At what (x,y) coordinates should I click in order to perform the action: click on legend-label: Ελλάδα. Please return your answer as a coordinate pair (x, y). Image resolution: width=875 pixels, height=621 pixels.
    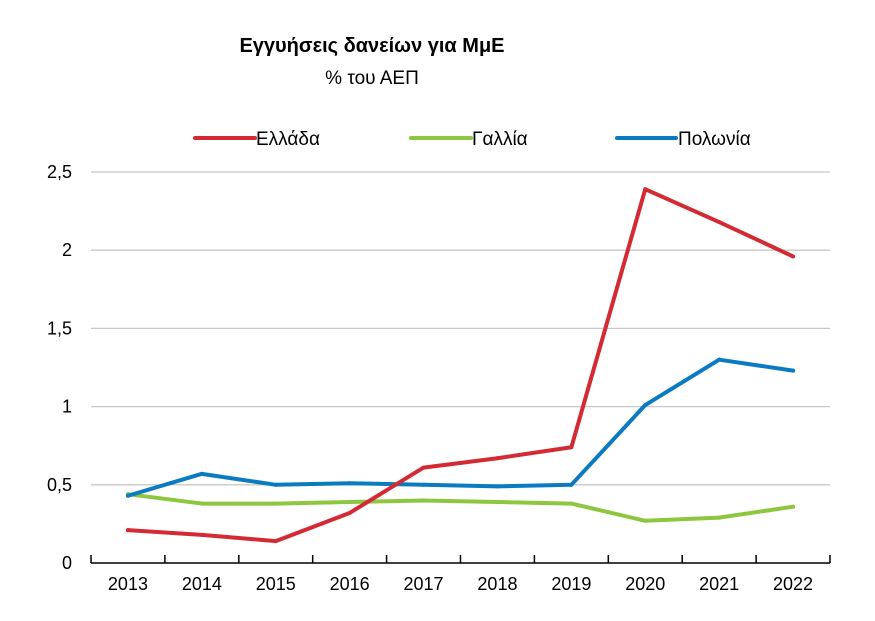
    Looking at the image, I should click on (288, 139).